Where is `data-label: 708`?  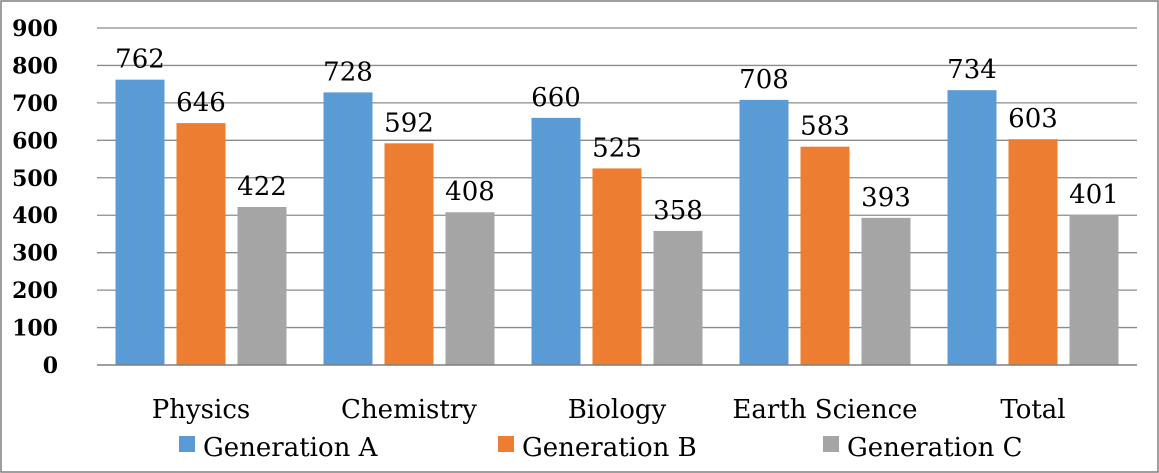 data-label: 708 is located at coordinates (764, 80).